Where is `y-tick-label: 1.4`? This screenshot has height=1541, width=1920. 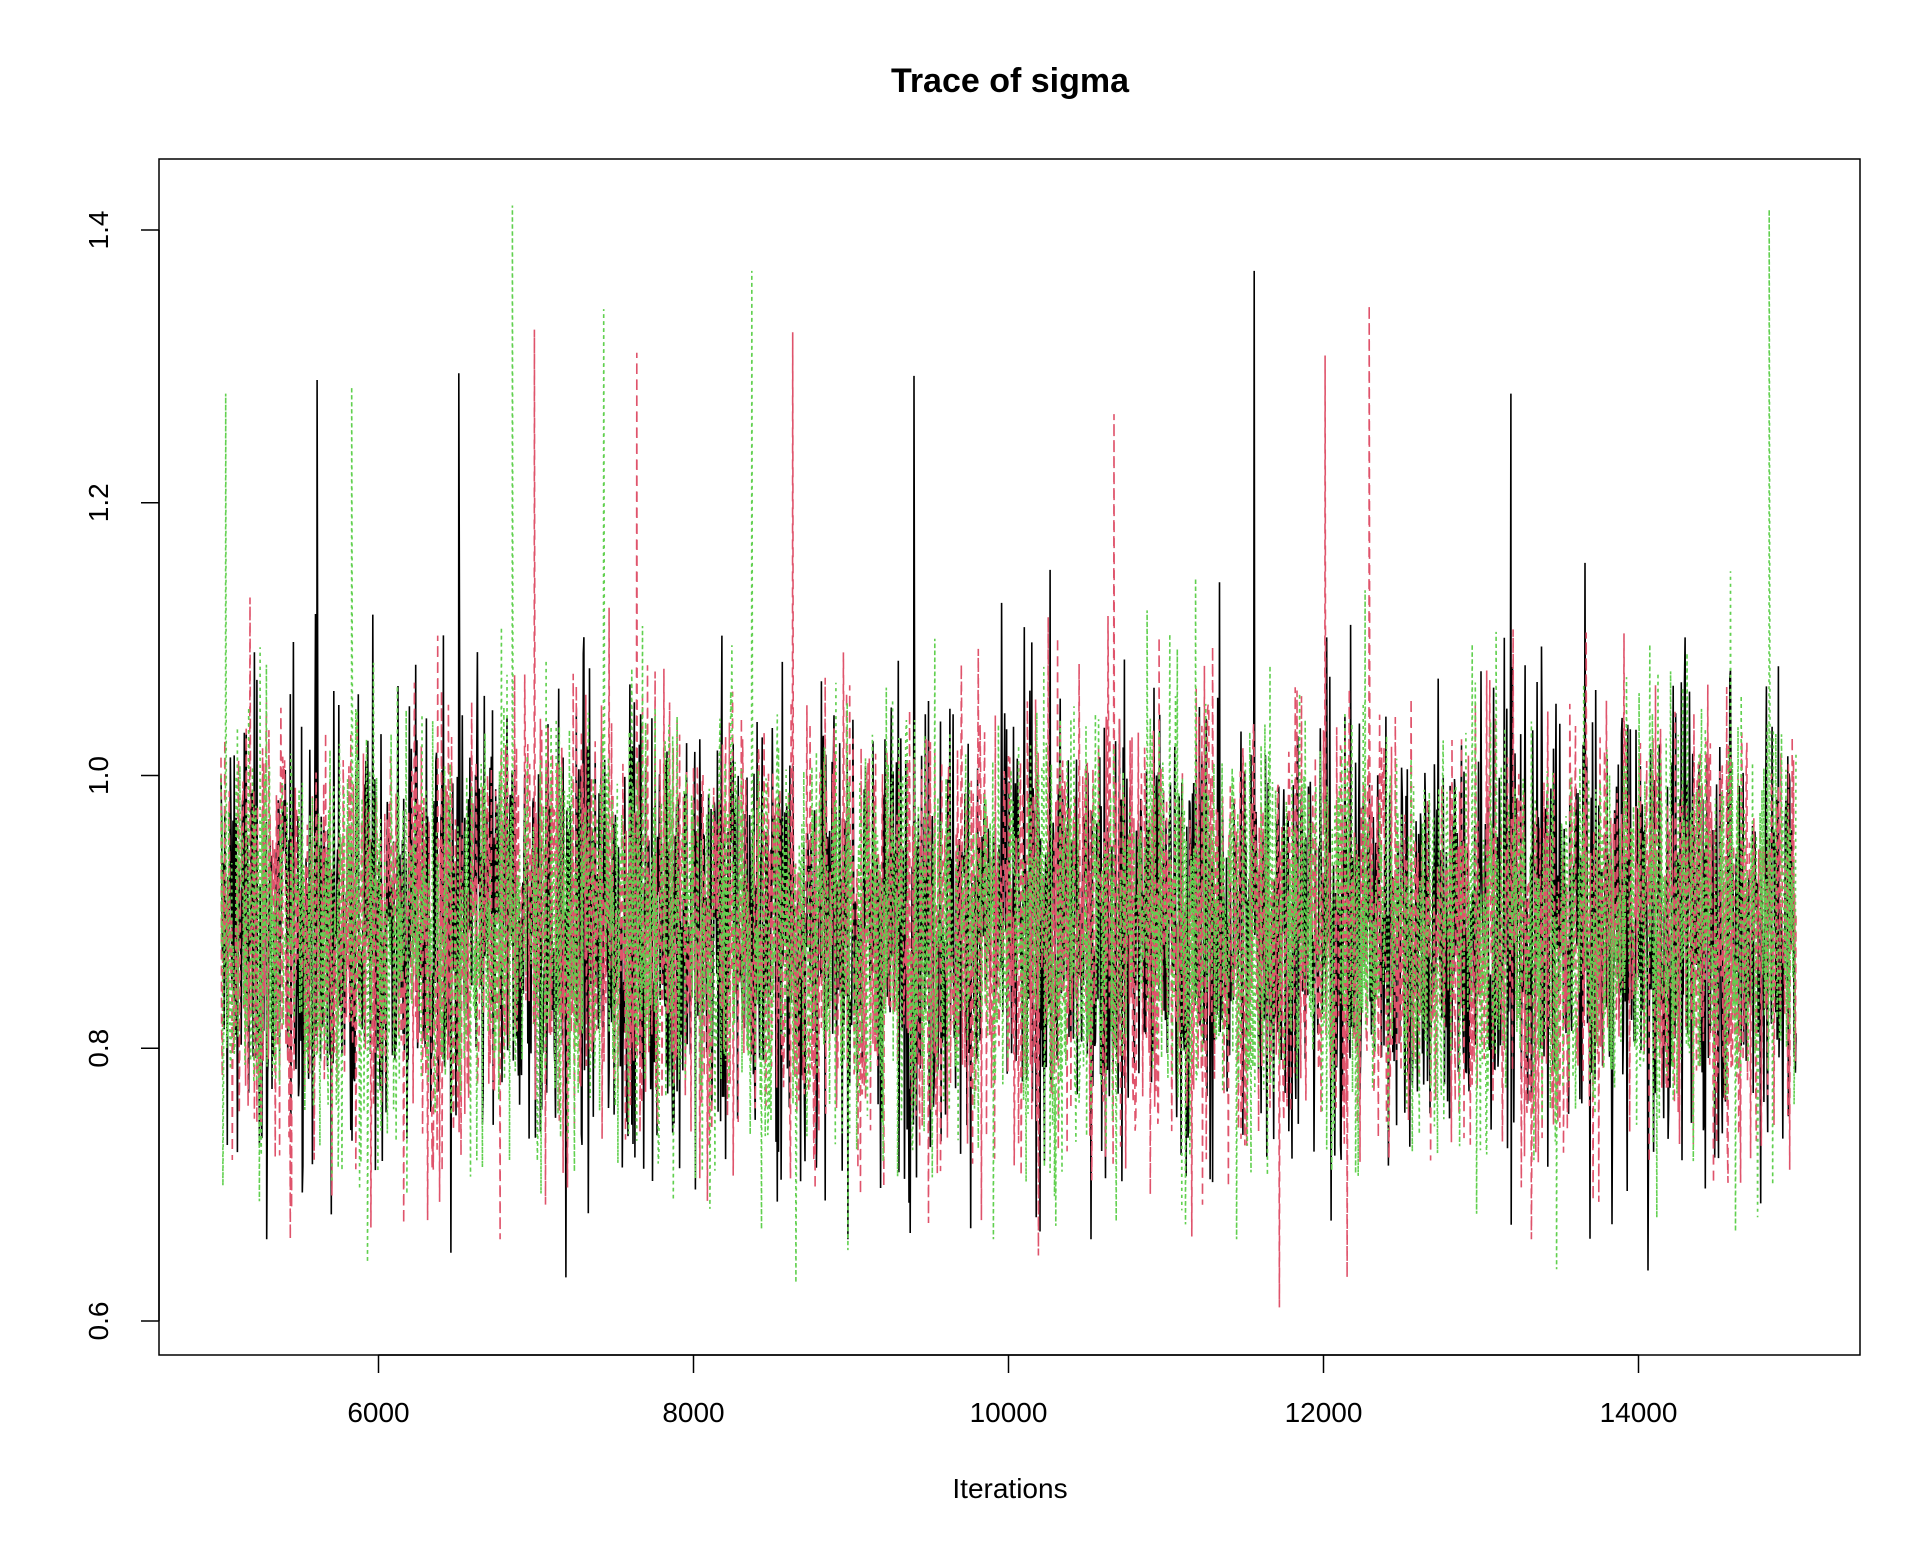
y-tick-label: 1.4 is located at coordinates (98, 230).